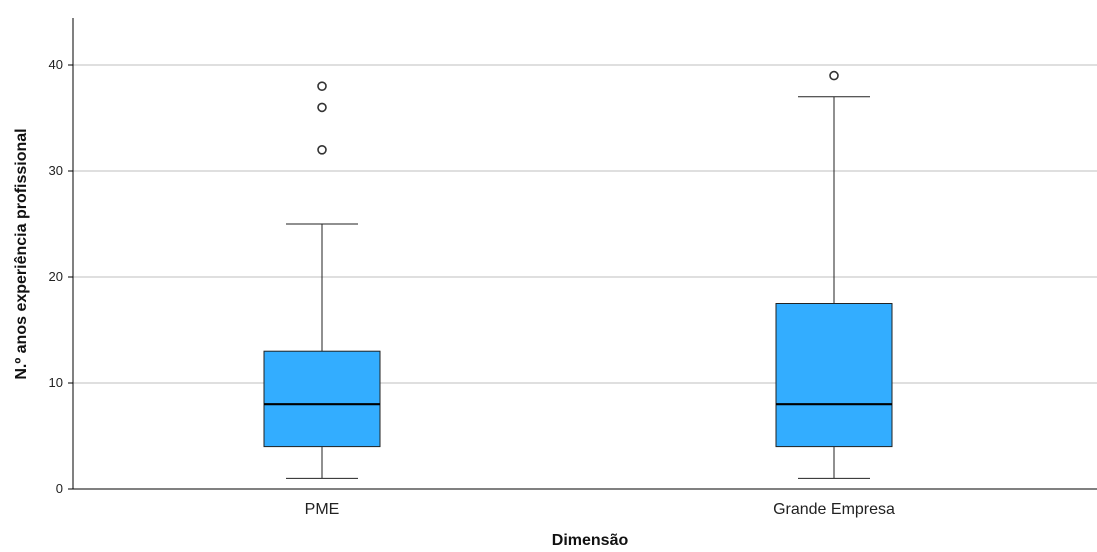 The height and width of the screenshot is (552, 1097). I want to click on y-tick-label: 20, so click(56, 276).